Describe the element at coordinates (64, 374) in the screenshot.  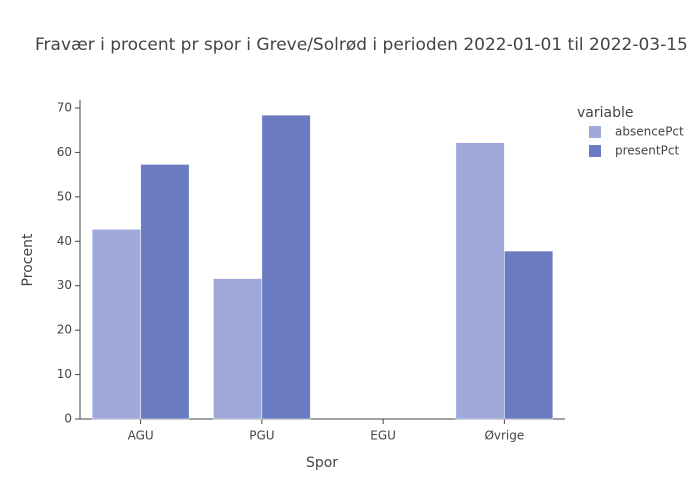
I see `y-tick-label: 10` at that location.